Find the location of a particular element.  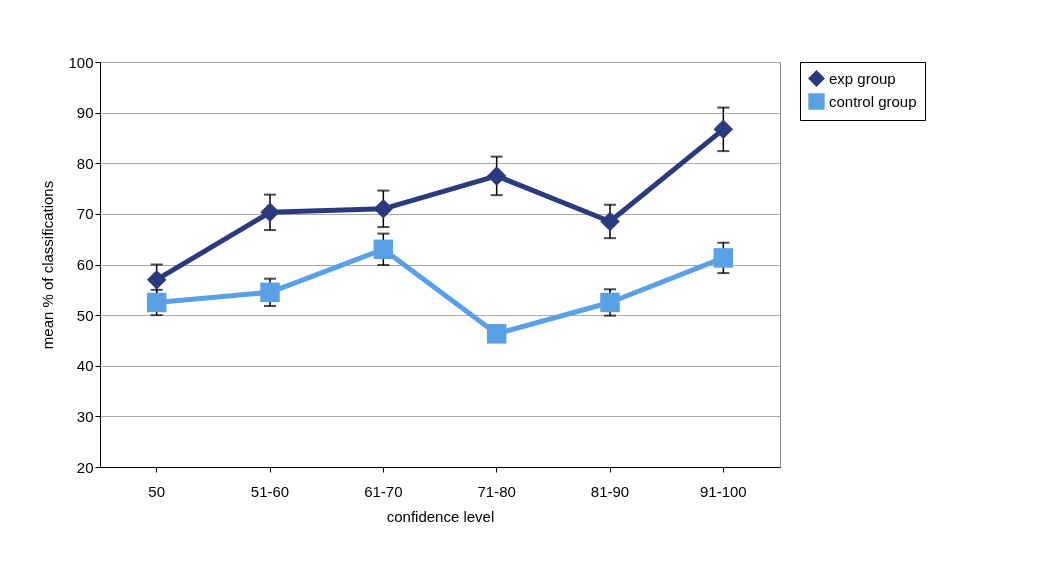

y-tick-label: 30 is located at coordinates (85, 416).